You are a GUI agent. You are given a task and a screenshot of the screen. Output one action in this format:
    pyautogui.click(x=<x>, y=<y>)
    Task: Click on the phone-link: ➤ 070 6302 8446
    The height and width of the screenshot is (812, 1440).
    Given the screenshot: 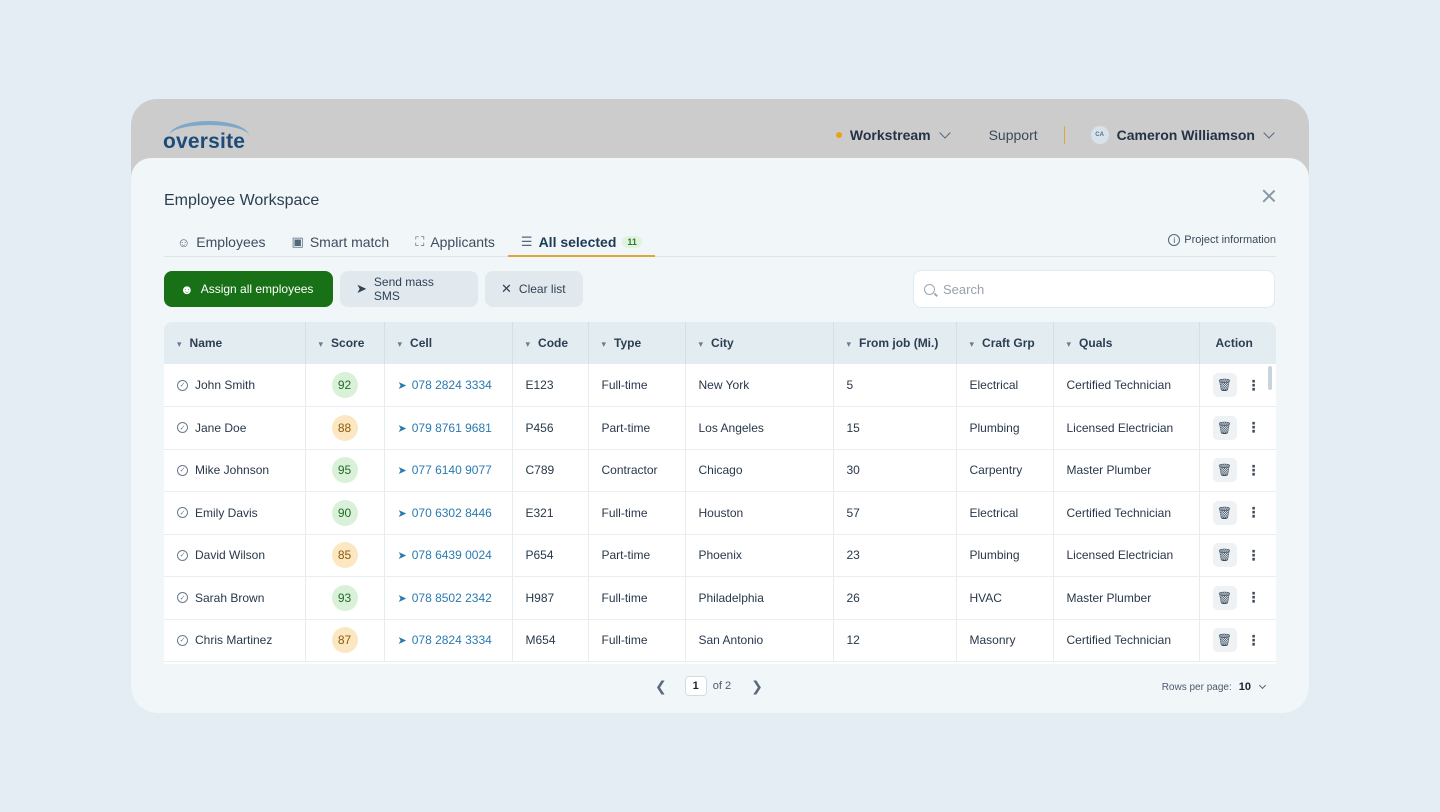 What is the action you would take?
    pyautogui.click(x=445, y=513)
    